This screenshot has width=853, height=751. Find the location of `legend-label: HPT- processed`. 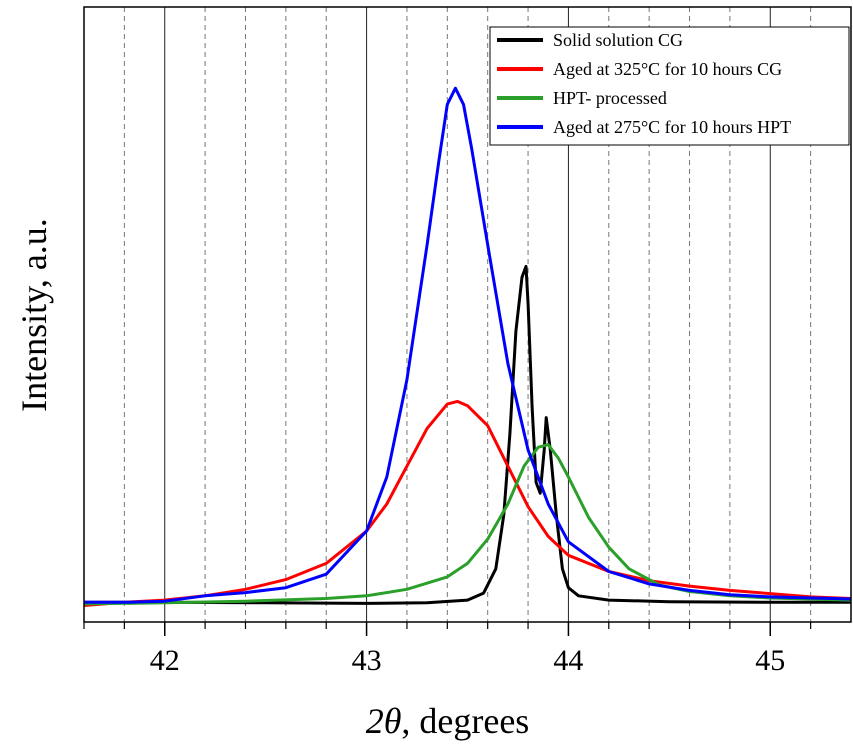

legend-label: HPT- processed is located at coordinates (610, 98).